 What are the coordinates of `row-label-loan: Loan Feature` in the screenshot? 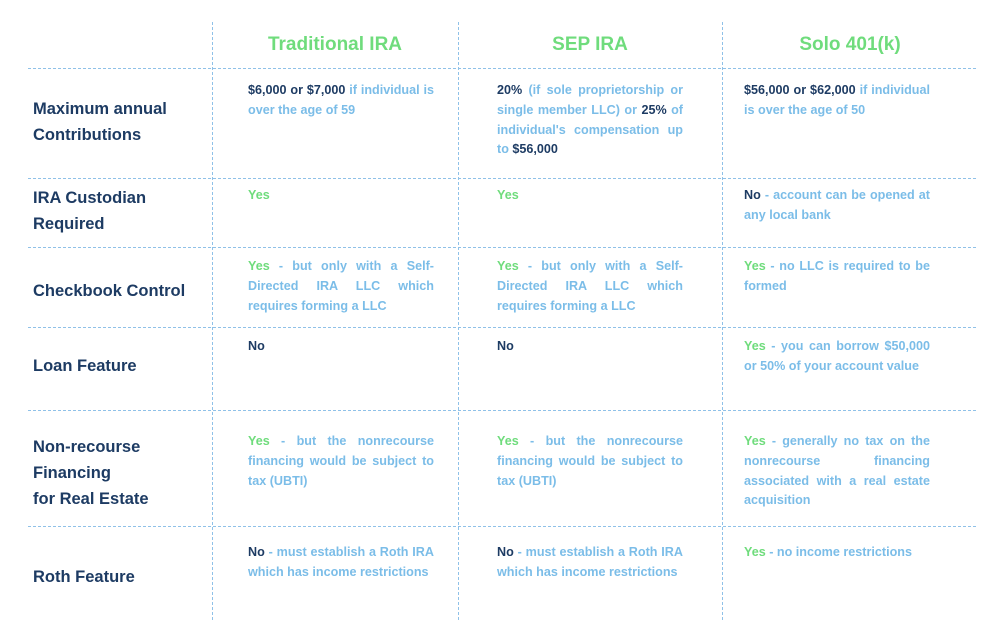 It's located at (85, 366).